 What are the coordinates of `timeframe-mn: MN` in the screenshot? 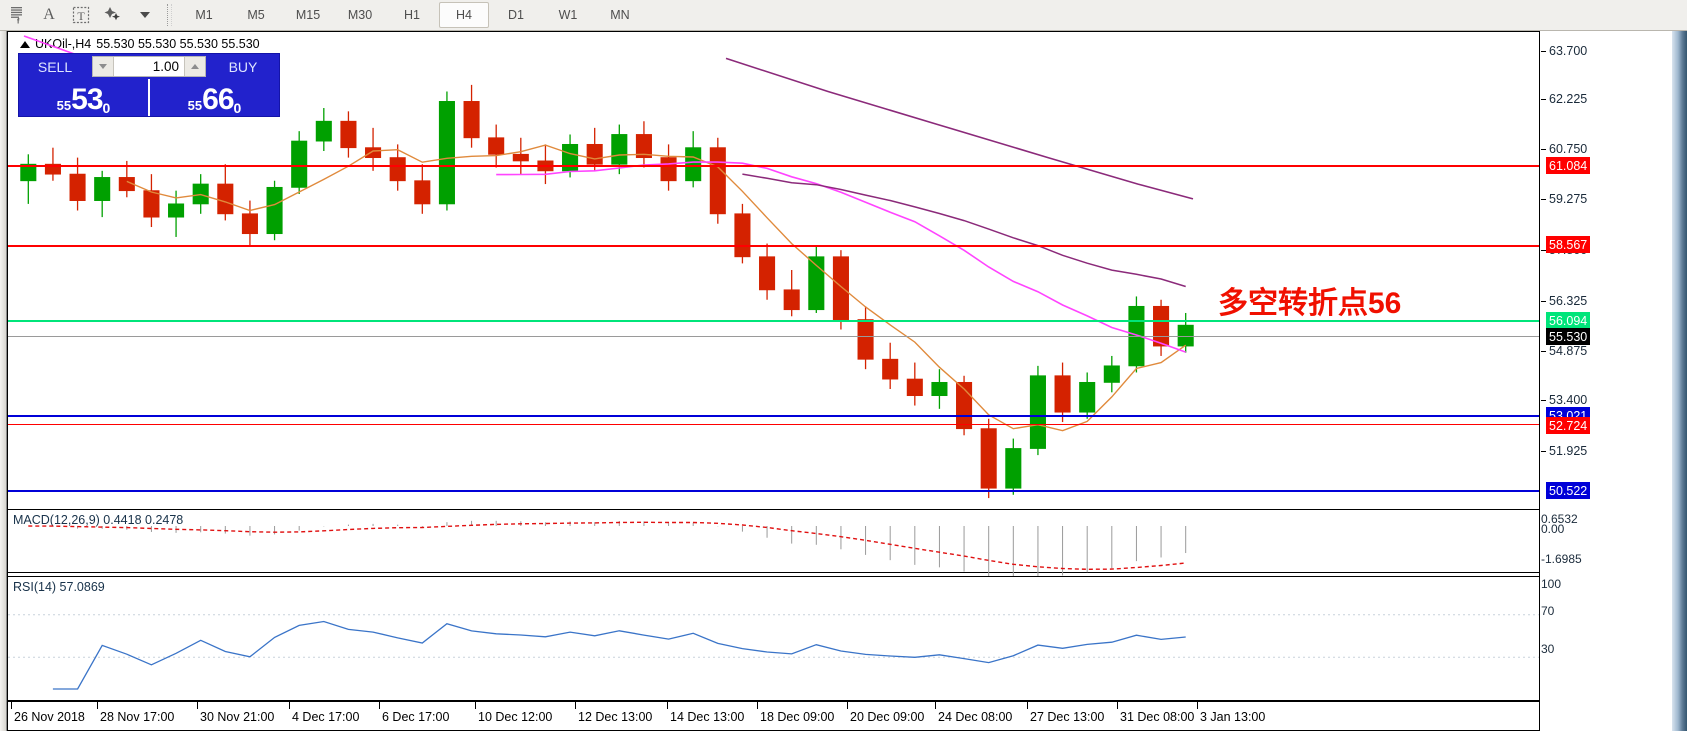 It's located at (620, 15).